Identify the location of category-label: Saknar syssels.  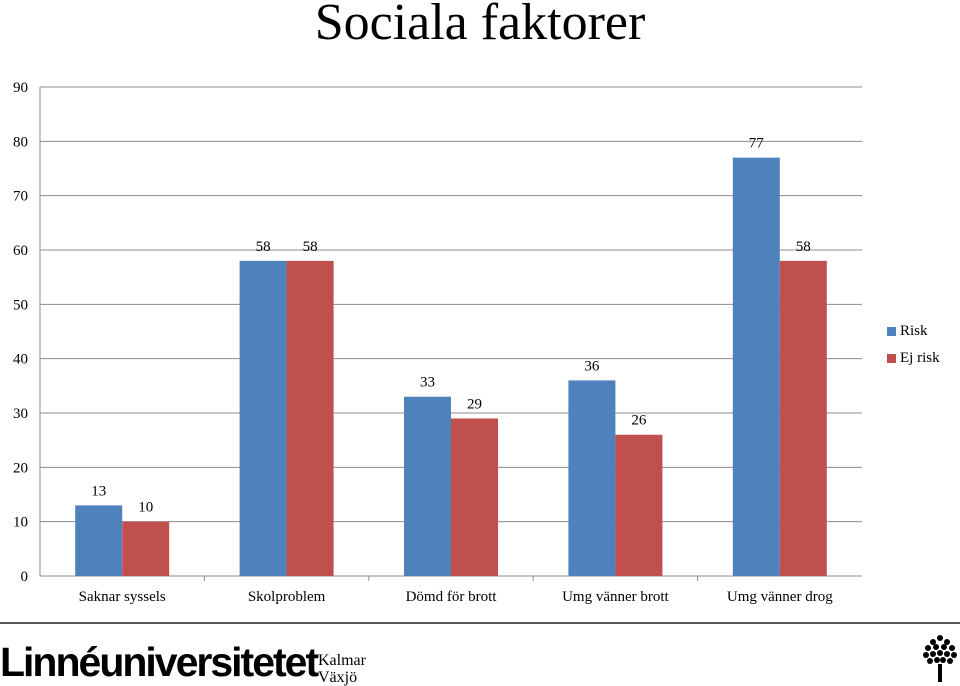
(122, 597).